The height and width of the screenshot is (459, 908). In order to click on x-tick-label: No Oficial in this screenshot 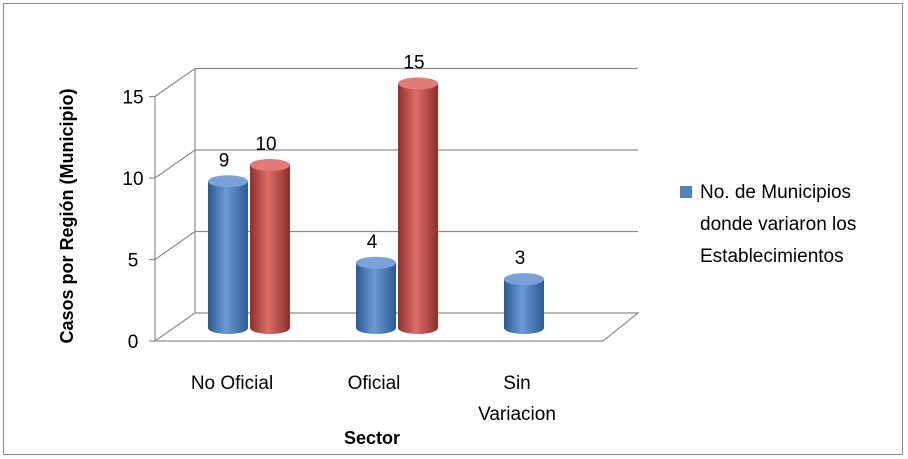, I will do `click(232, 383)`.